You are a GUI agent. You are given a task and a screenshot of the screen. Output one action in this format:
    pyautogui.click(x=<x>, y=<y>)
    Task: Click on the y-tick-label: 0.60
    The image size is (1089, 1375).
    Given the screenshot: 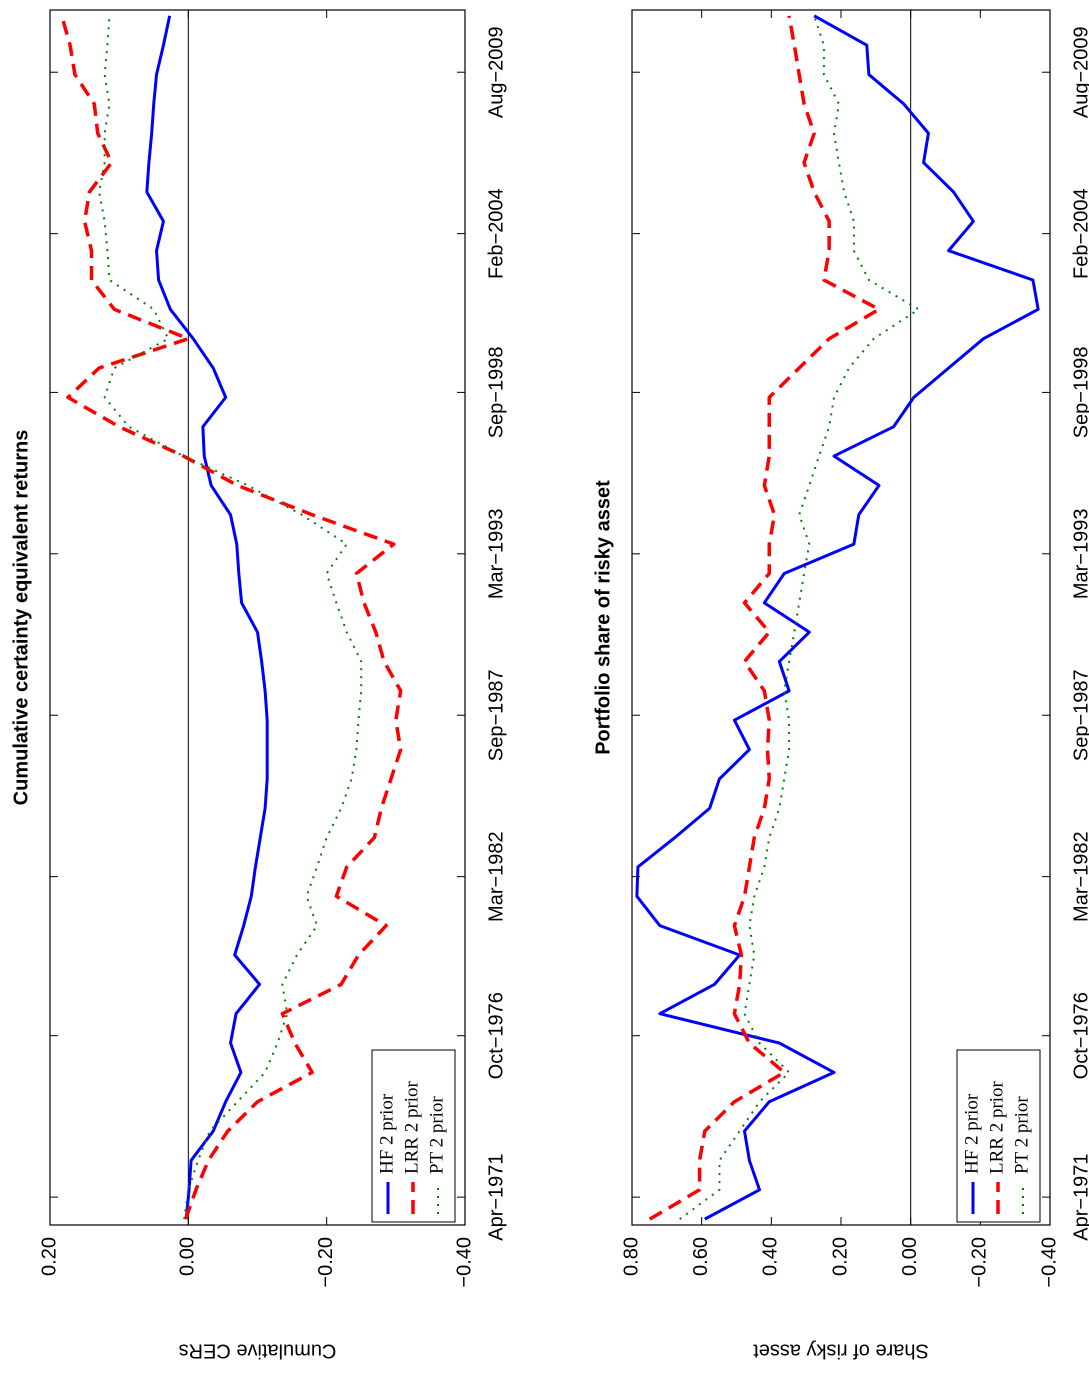 What is the action you would take?
    pyautogui.click(x=701, y=1256)
    